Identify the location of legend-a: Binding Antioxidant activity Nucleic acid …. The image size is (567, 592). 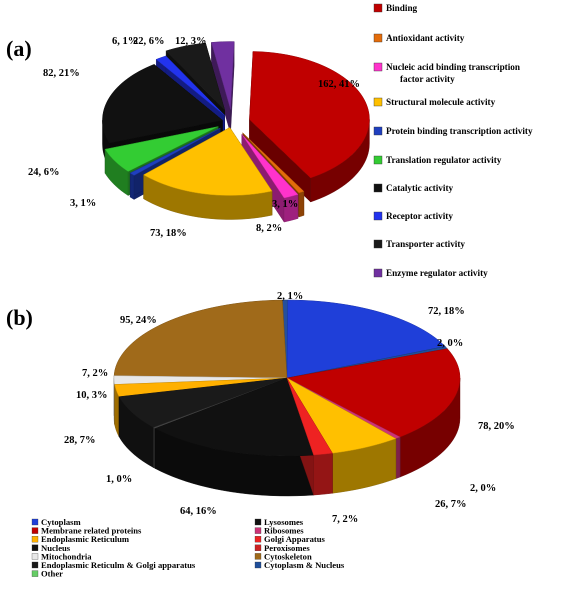
(453, 140).